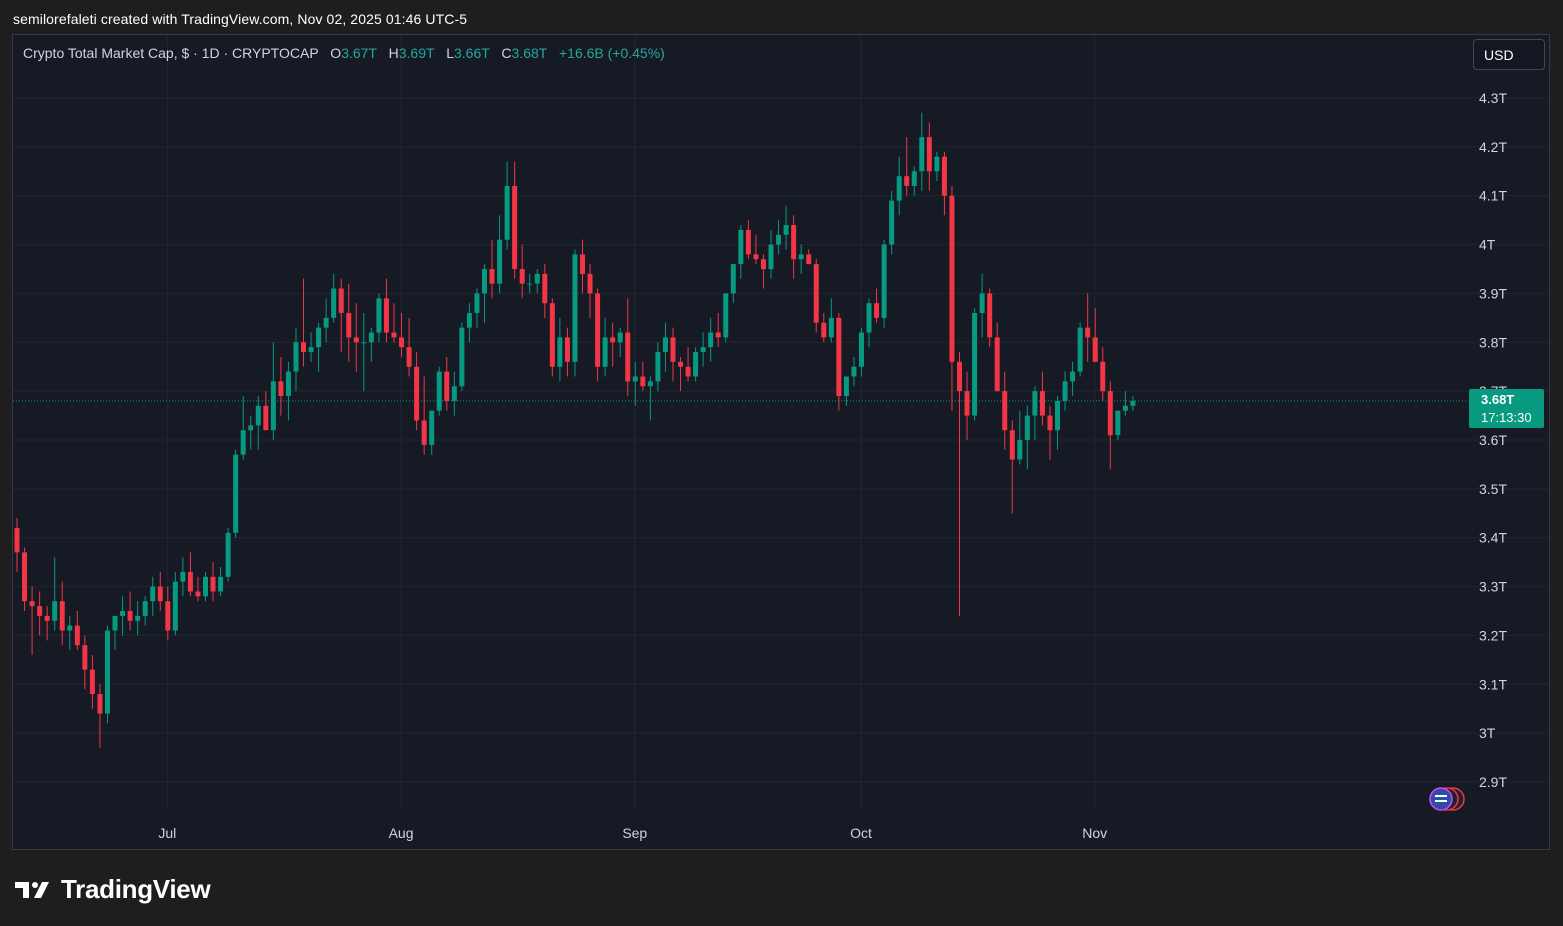  What do you see at coordinates (1094, 833) in the screenshot?
I see `x-tick-label: Nov` at bounding box center [1094, 833].